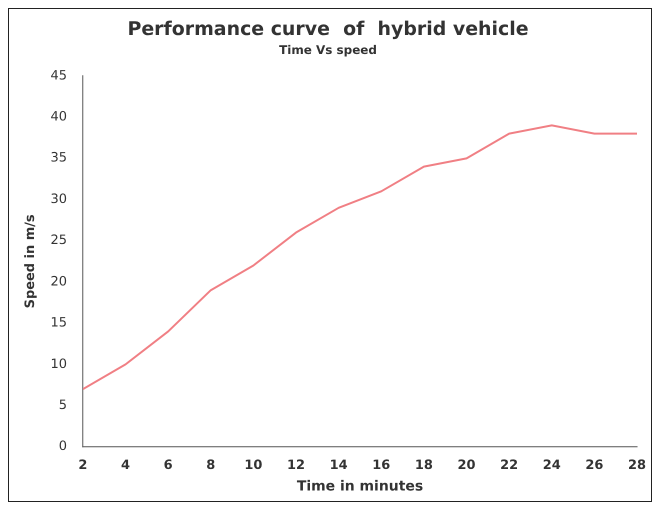  I want to click on y-axis-title: Speed in m/s, so click(30, 261).